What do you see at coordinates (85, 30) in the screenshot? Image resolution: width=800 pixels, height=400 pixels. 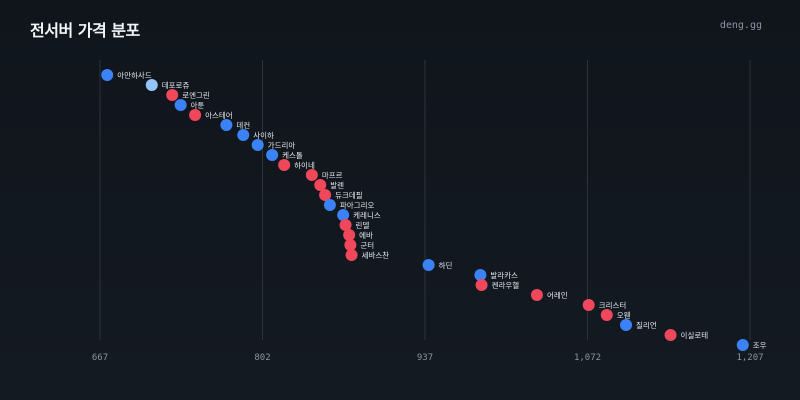 I see `chart-title: 전서버 가격 분포` at bounding box center [85, 30].